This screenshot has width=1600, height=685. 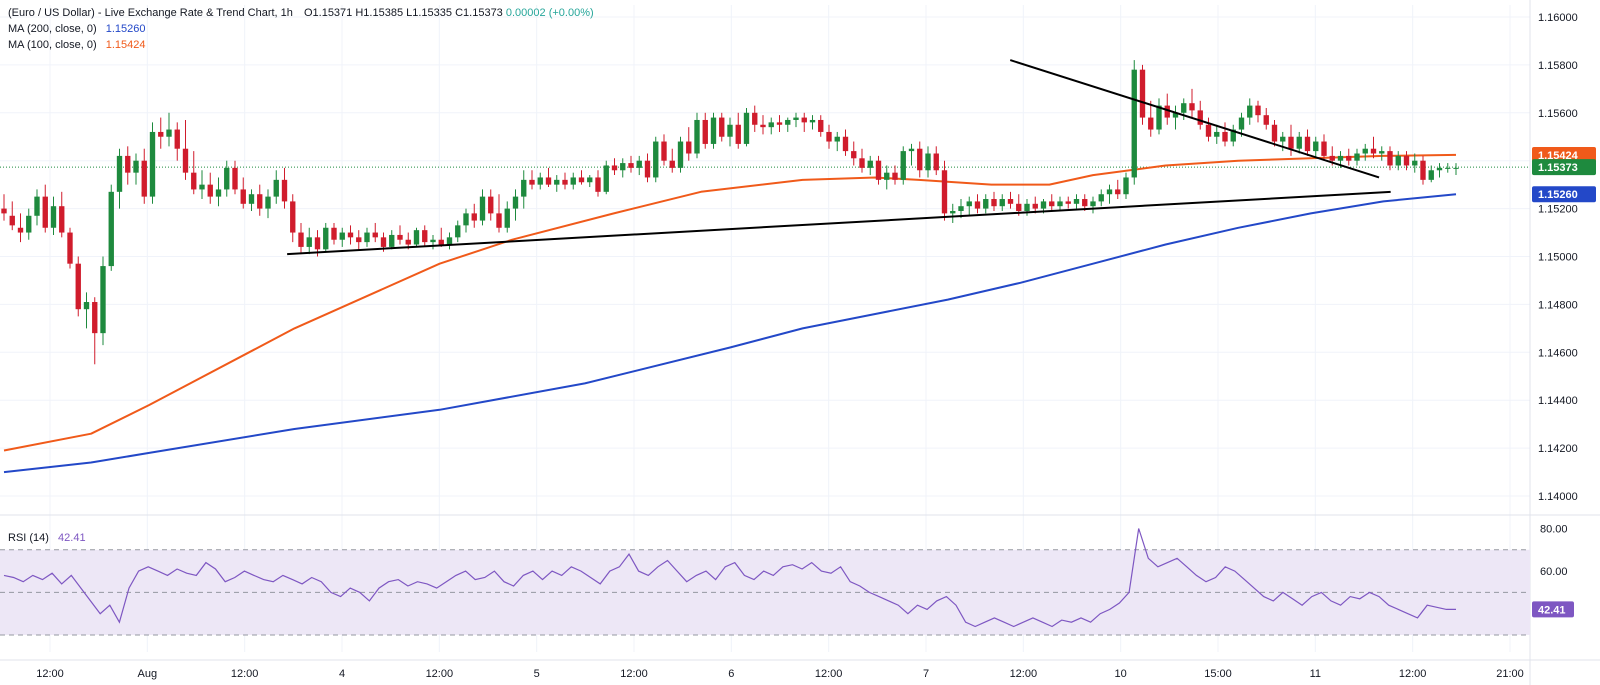 I want to click on support-trendline, so click(x=839, y=223).